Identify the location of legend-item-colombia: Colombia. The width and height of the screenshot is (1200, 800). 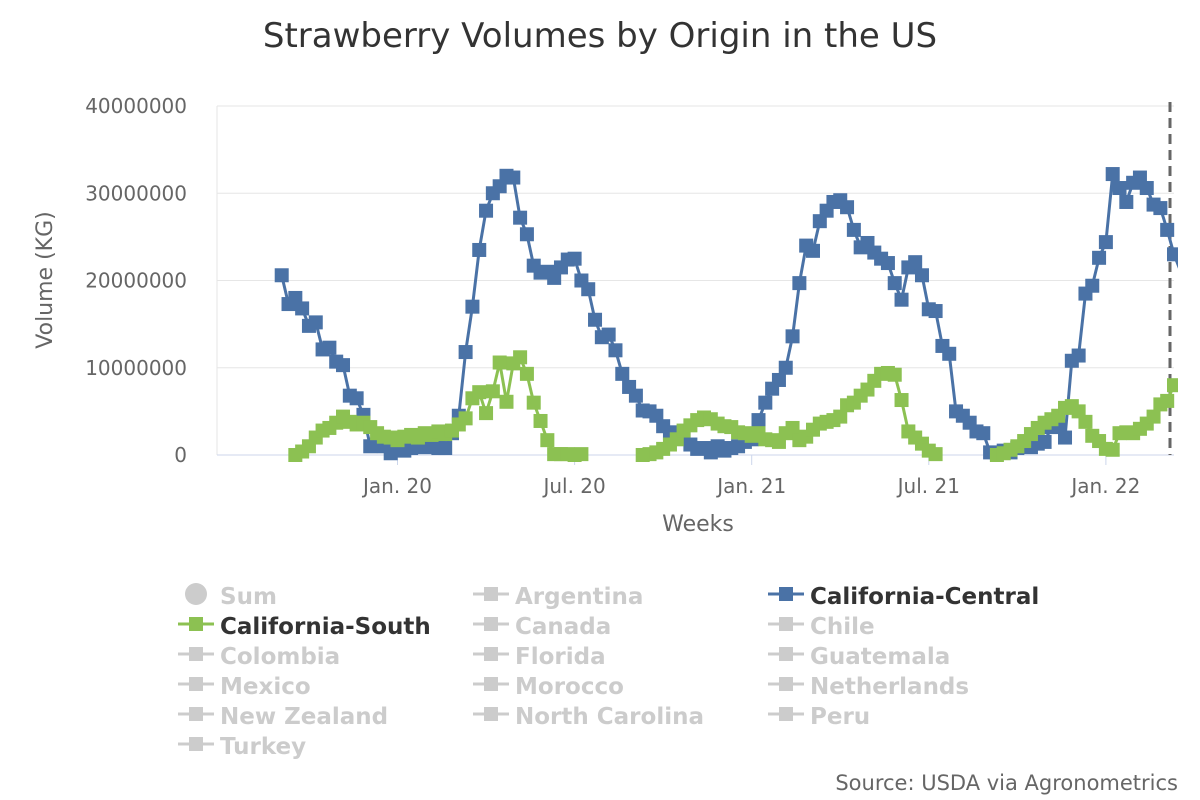
(259, 657).